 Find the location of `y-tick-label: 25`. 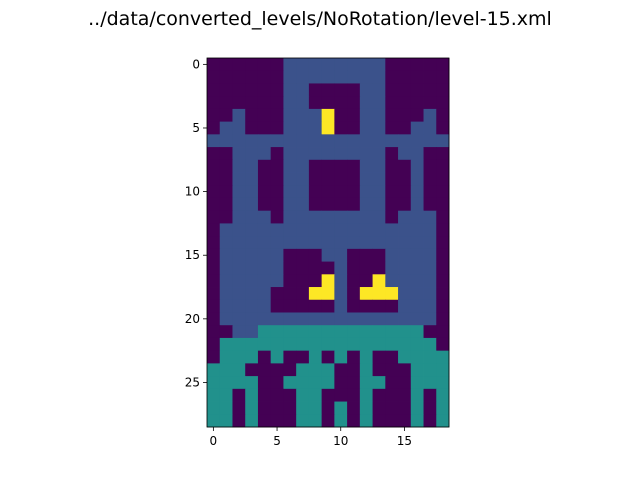

y-tick-label: 25 is located at coordinates (192, 382).